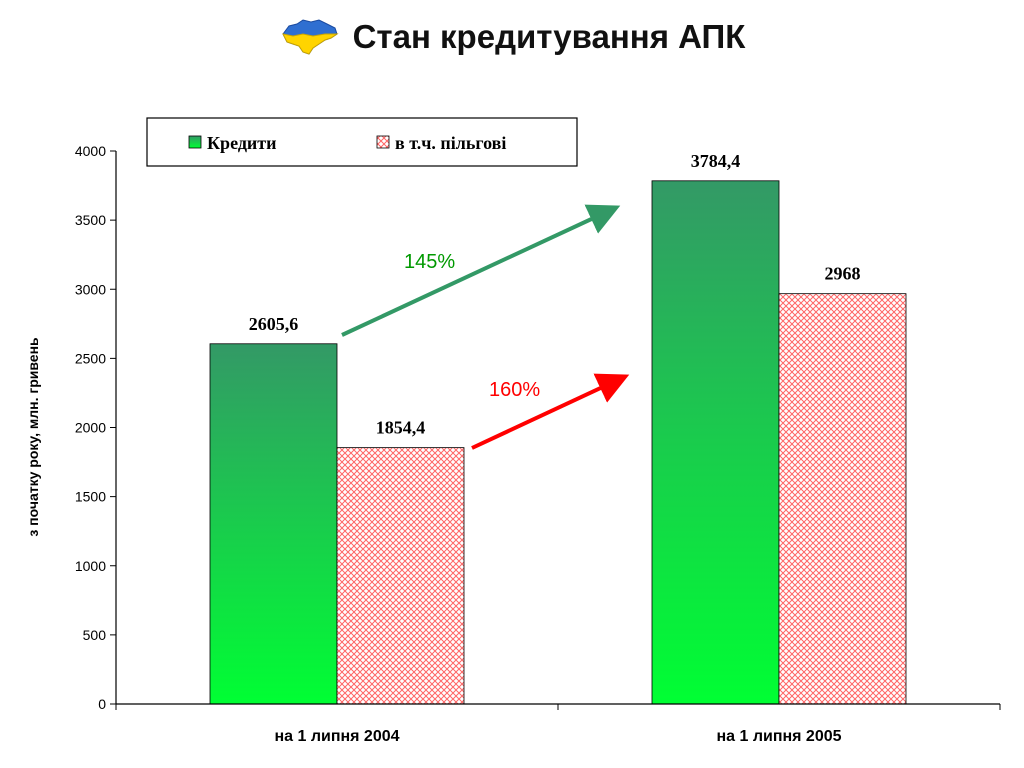  I want to click on page-title: Стан кредитування АПК, so click(549, 36).